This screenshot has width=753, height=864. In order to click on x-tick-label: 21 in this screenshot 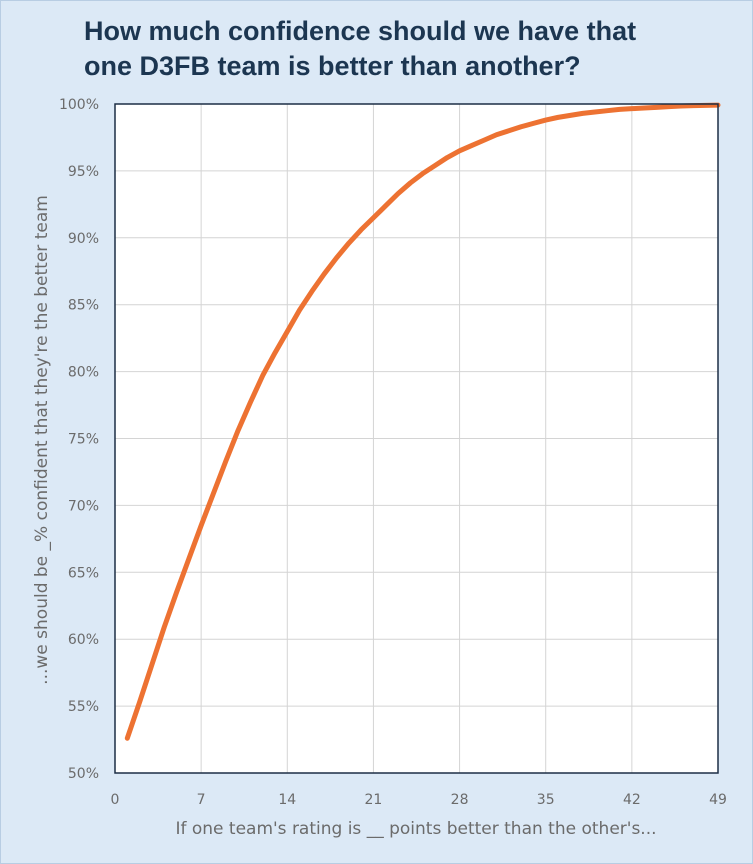, I will do `click(374, 800)`.